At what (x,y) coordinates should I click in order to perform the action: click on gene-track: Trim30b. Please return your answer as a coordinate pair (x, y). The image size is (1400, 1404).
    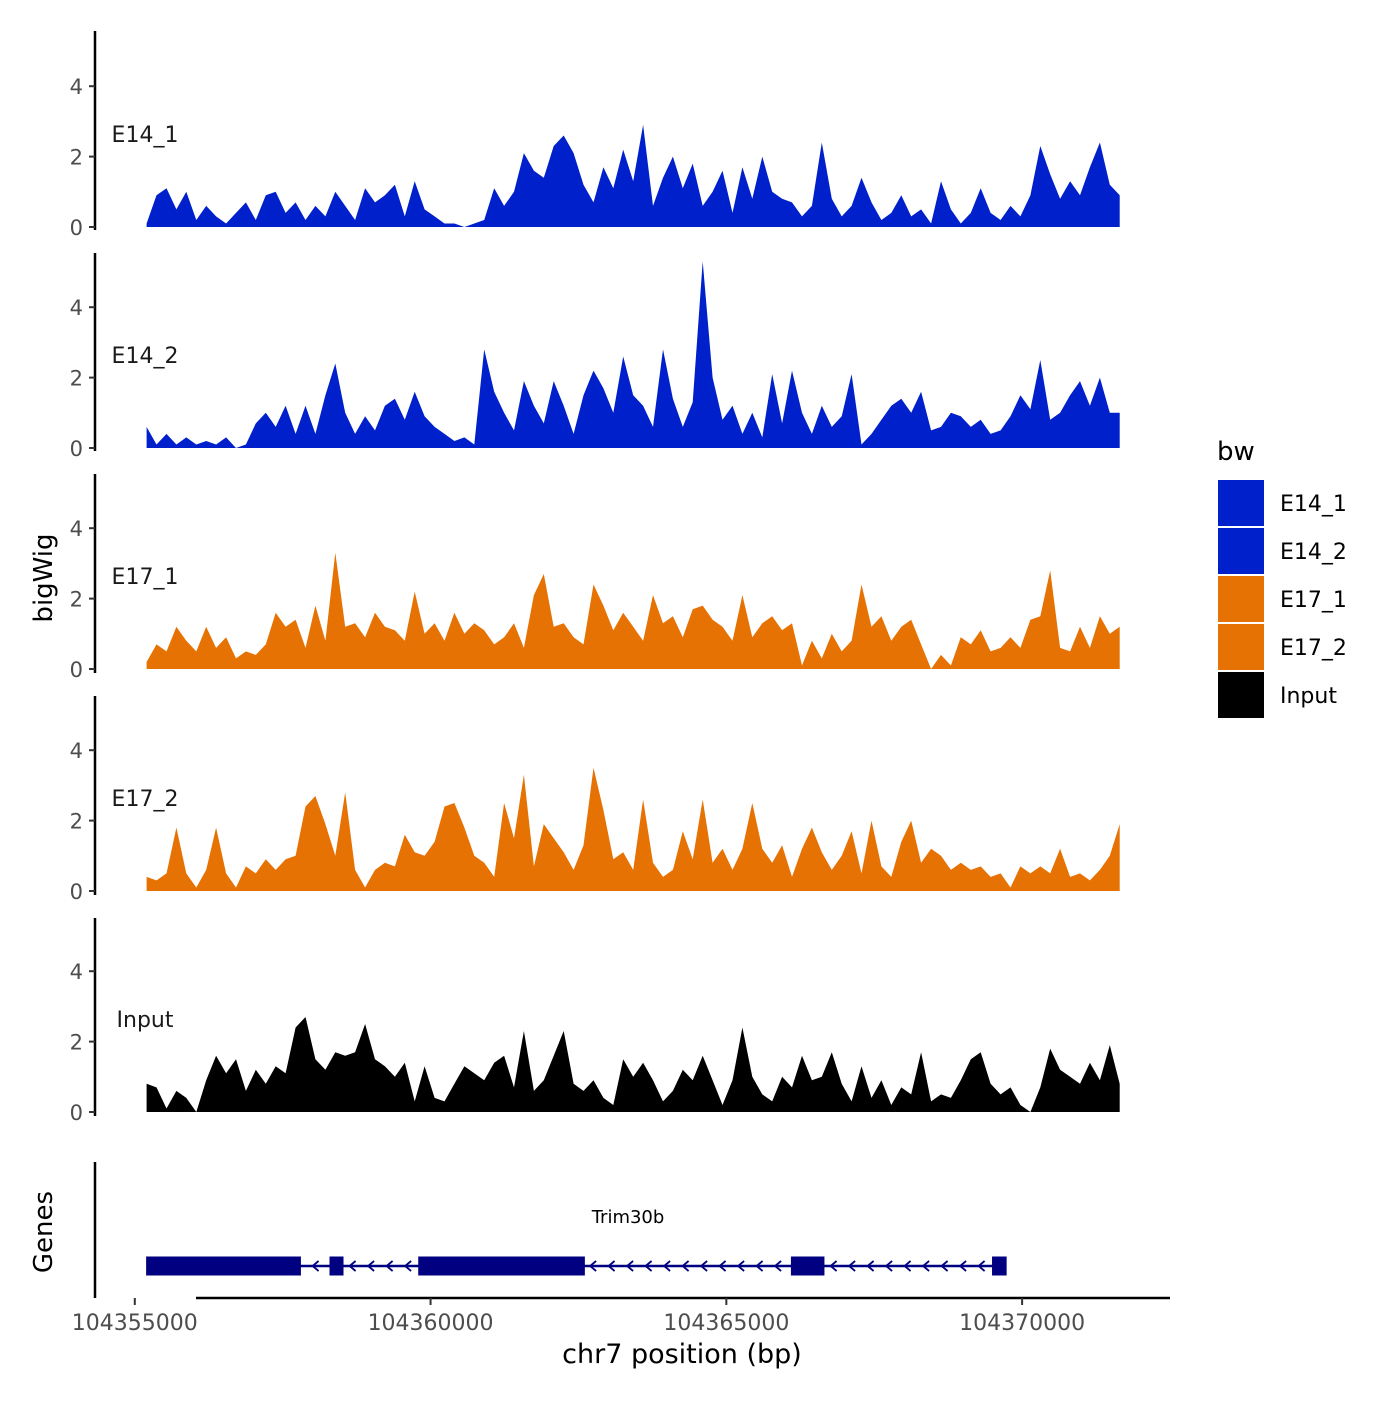
    Looking at the image, I should click on (550, 1230).